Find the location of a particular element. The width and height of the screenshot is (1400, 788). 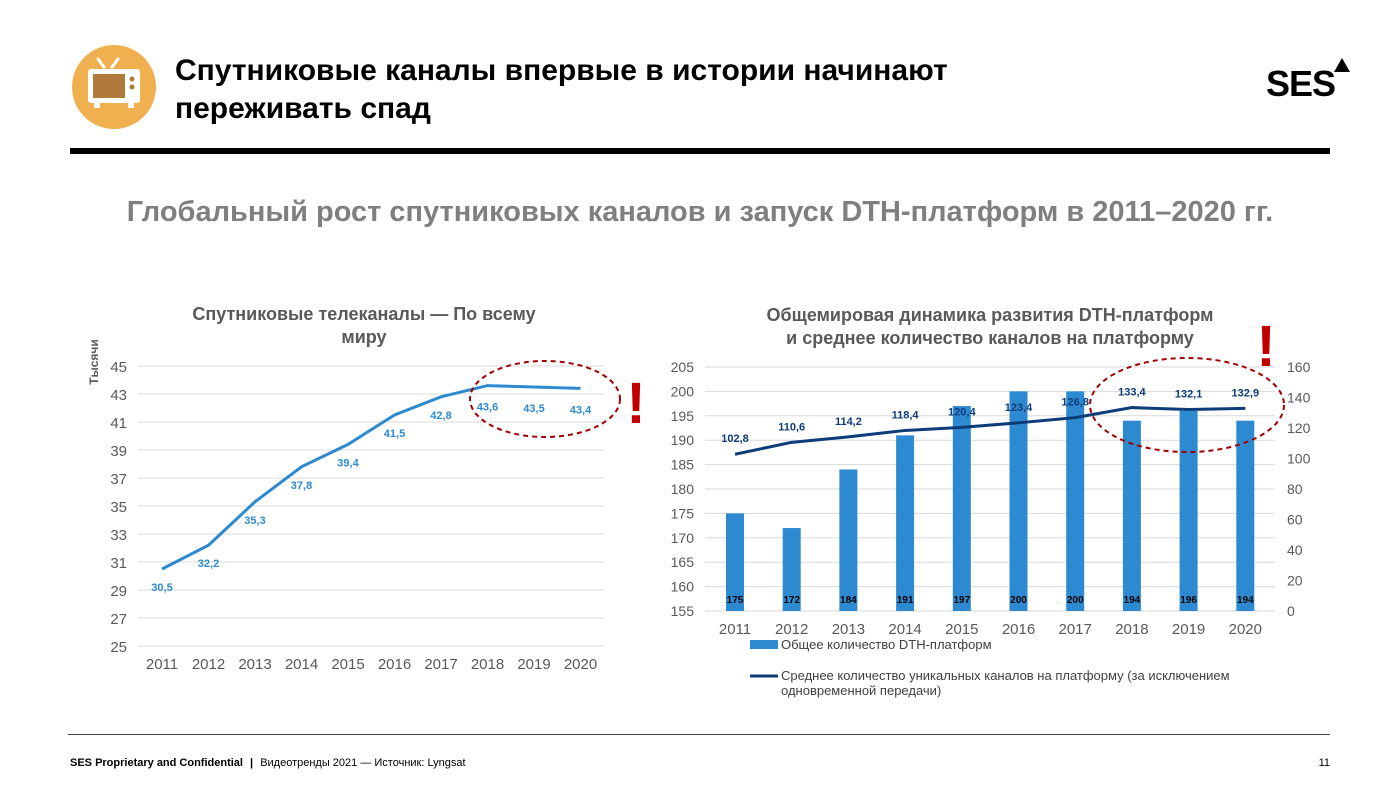

chart2-bar-label: 191 is located at coordinates (905, 600).